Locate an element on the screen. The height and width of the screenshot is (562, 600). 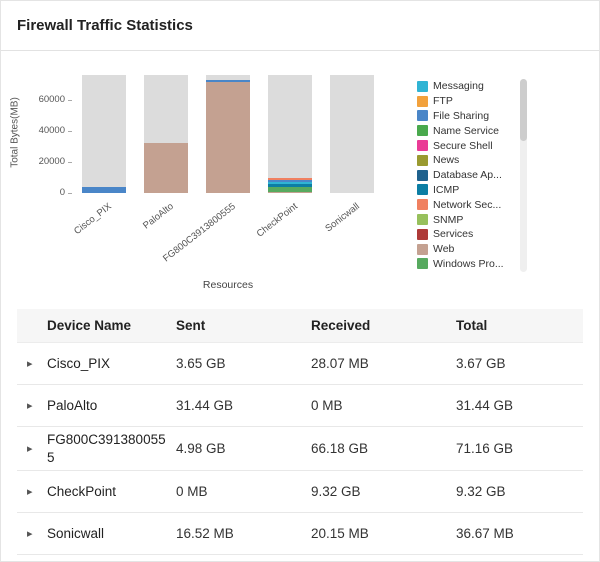
bar-Cisco_PIX is located at coordinates (104, 134).